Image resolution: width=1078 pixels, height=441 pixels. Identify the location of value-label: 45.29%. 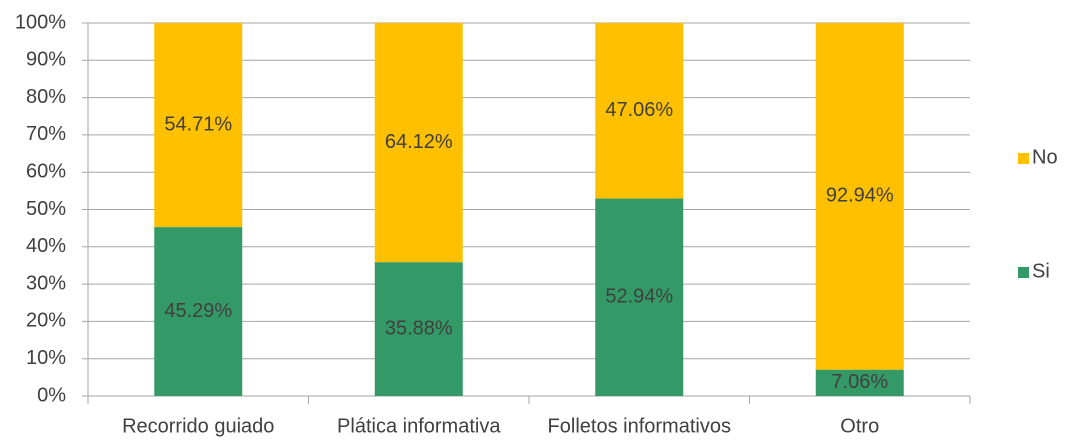
(198, 311).